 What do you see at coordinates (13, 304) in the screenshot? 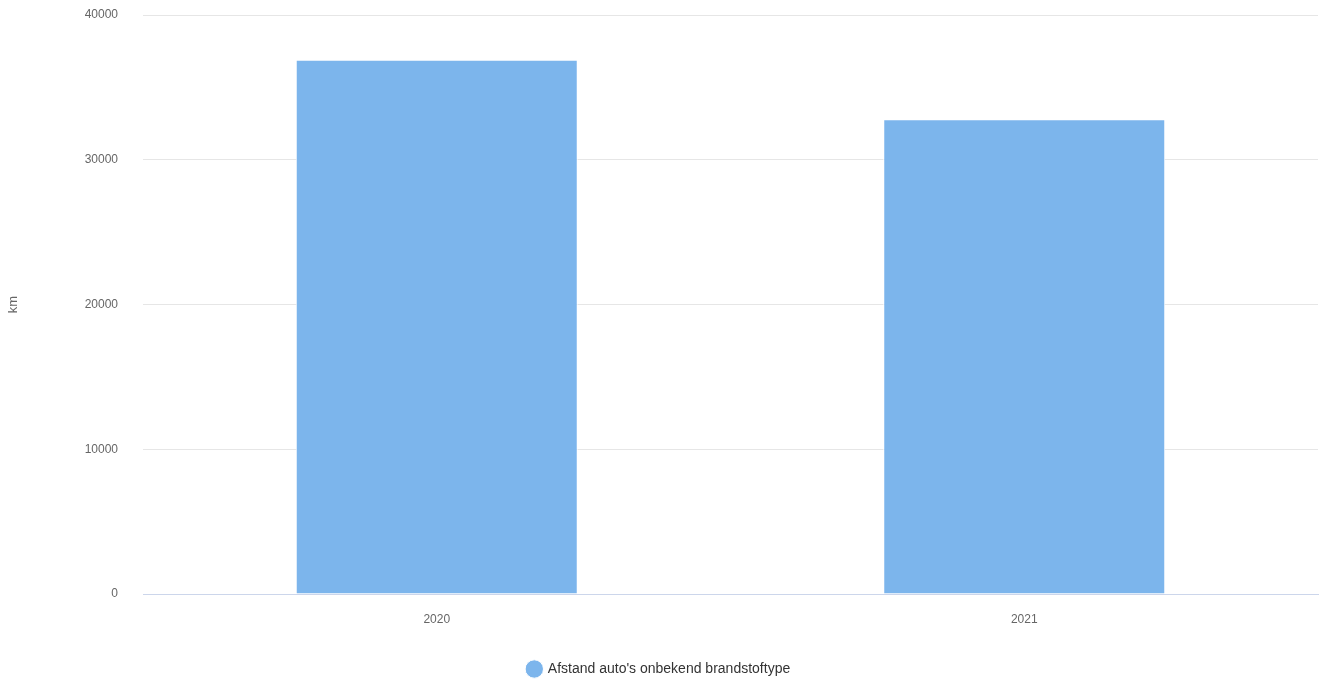
I see `y-axis-title: km` at bounding box center [13, 304].